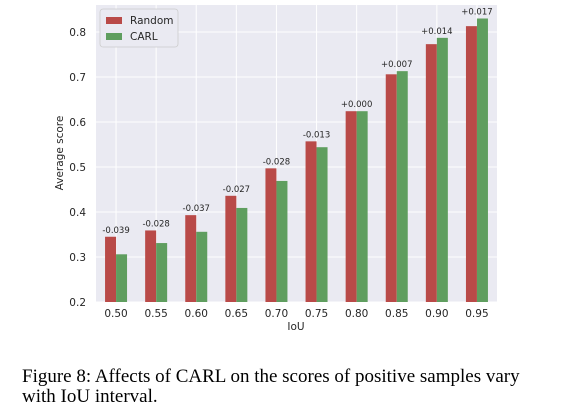 The image size is (572, 416). What do you see at coordinates (151, 21) in the screenshot?
I see `legend-label-random: Random` at bounding box center [151, 21].